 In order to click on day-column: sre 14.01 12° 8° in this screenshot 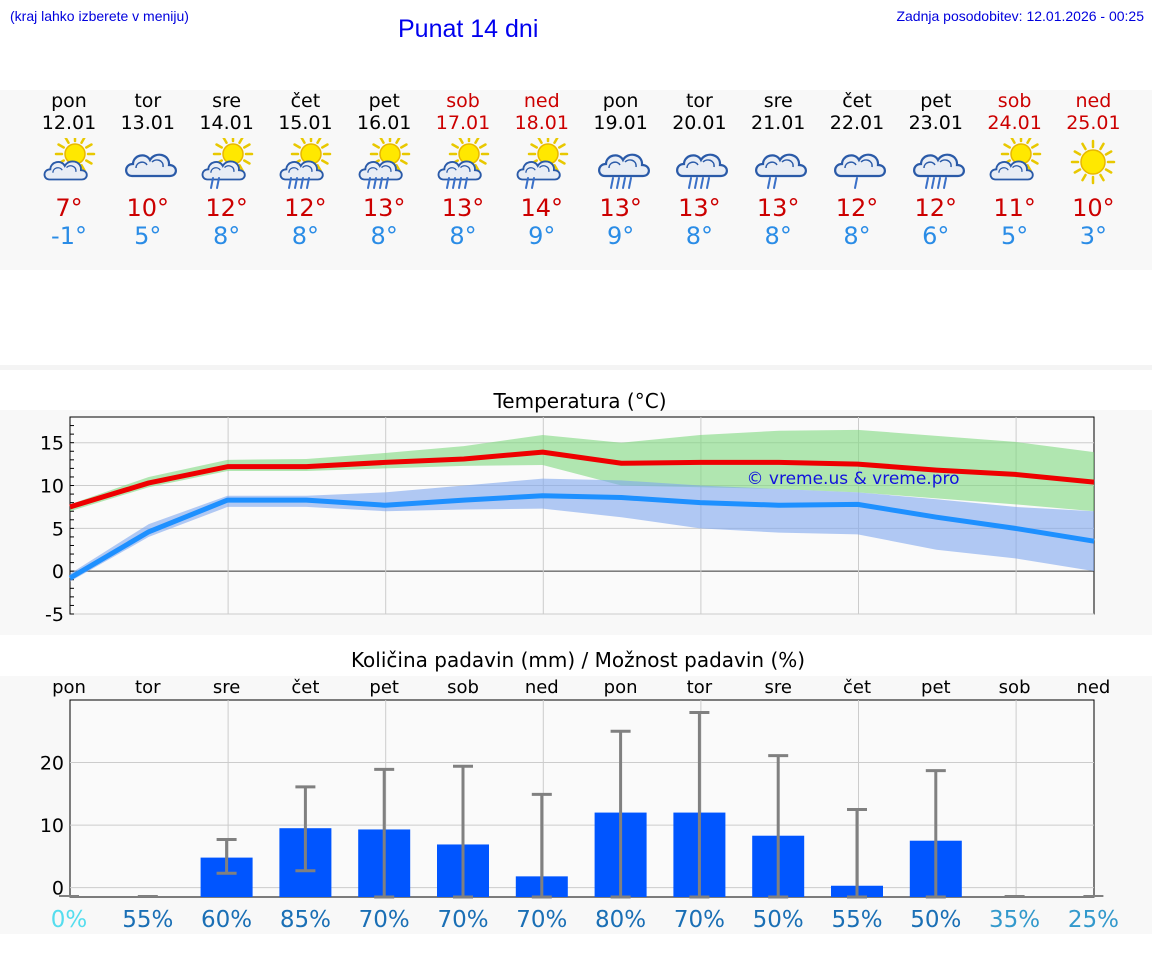, I will do `click(227, 170)`.